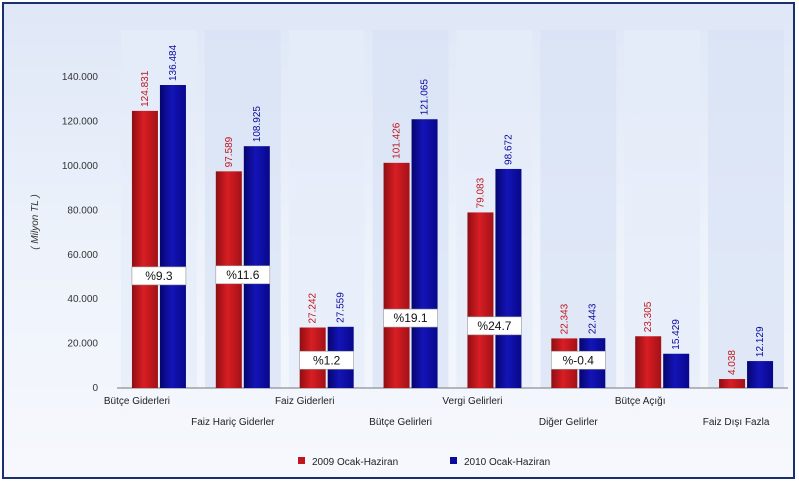 Image resolution: width=799 pixels, height=483 pixels. I want to click on legend-label-2010: 2010 Ocak-Haziran, so click(507, 462).